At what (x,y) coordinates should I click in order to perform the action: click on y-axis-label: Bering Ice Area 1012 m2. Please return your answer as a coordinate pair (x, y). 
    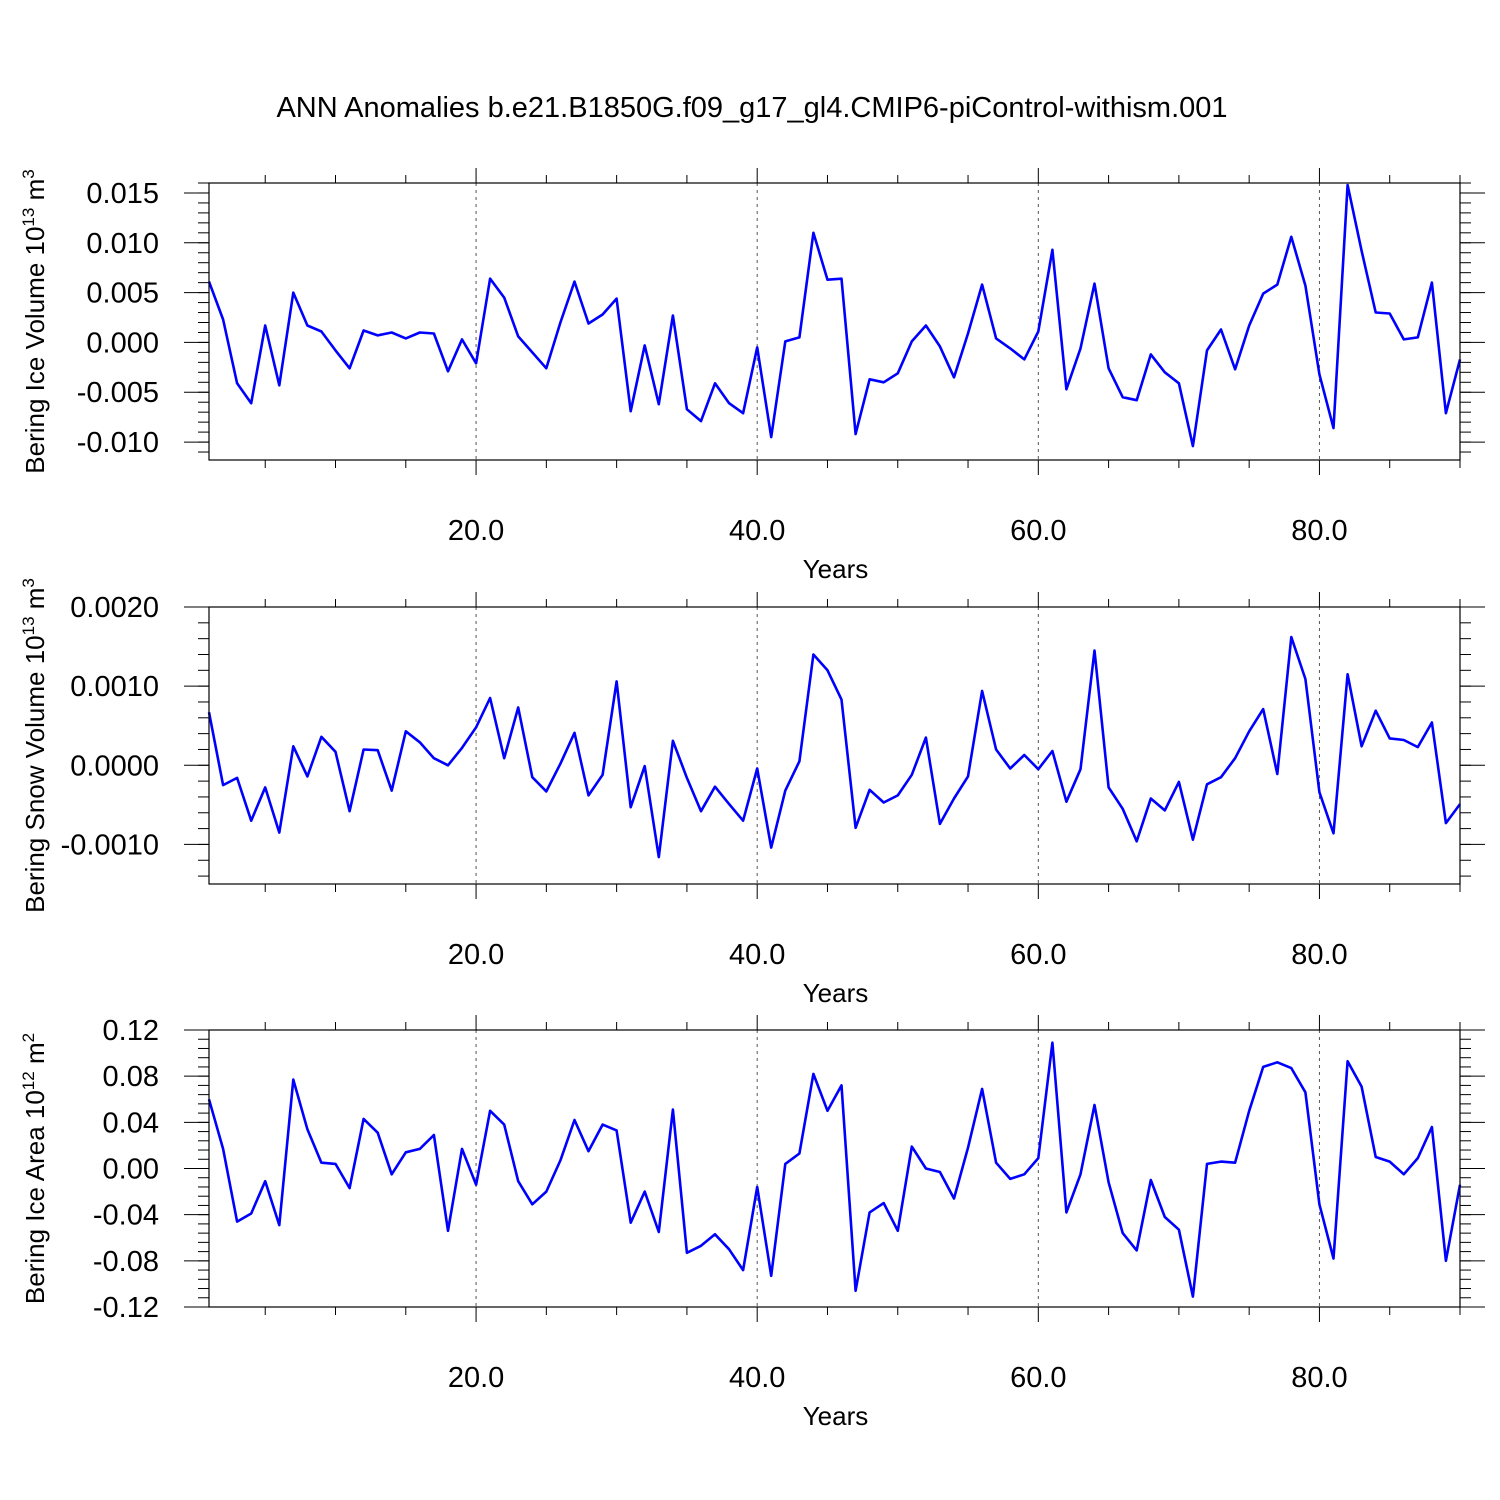
    Looking at the image, I should click on (34, 1168).